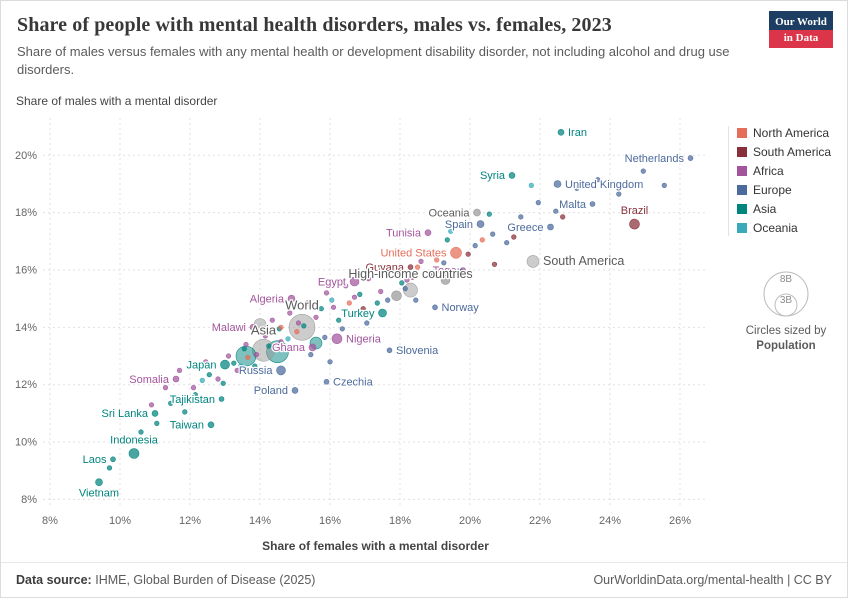 Image resolution: width=850 pixels, height=600 pixels. Describe the element at coordinates (561, 132) in the screenshot. I see `point-iran` at that location.